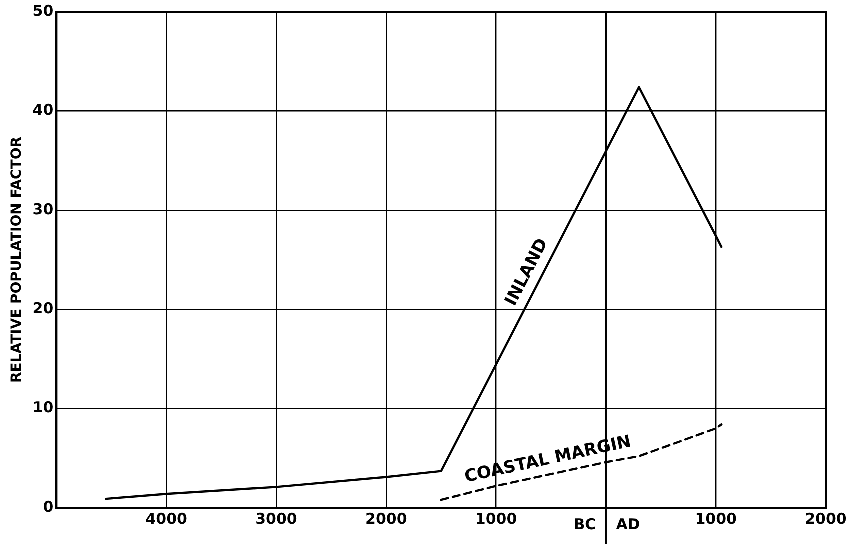 This screenshot has width=856, height=552. Describe the element at coordinates (48, 507) in the screenshot. I see `y-tick-label: 0` at that location.